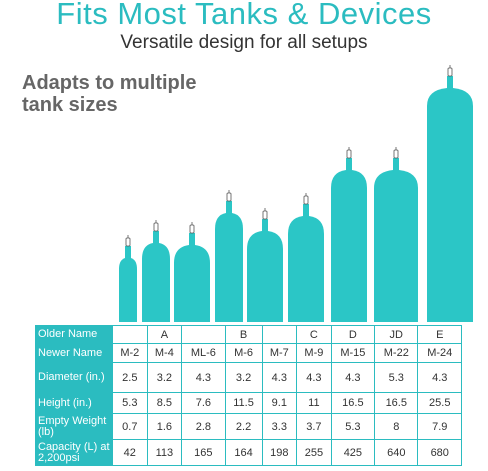 Image resolution: width=488 pixels, height=471 pixels. Describe the element at coordinates (314, 353) in the screenshot. I see `table-cell: M-9` at that location.